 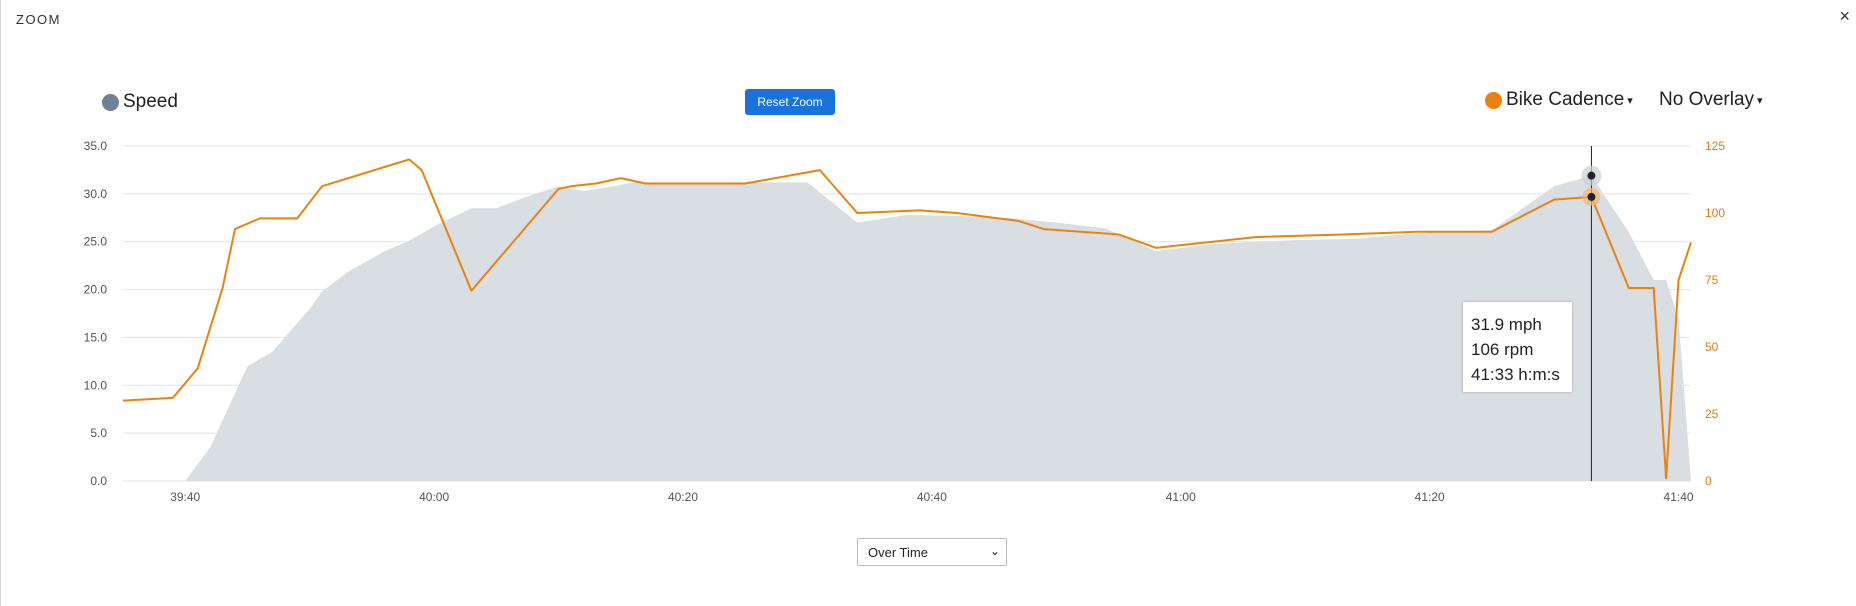 I want to click on y-right-tick-label: 50, so click(x=1712, y=347).